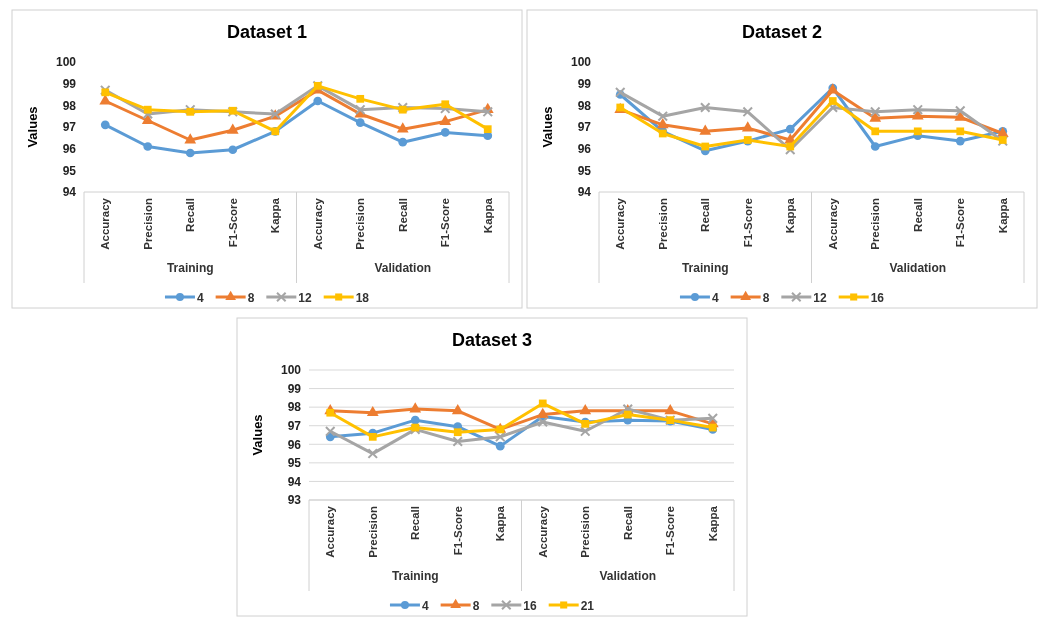  I want to click on chart-title: Dataset 3, so click(492, 340).